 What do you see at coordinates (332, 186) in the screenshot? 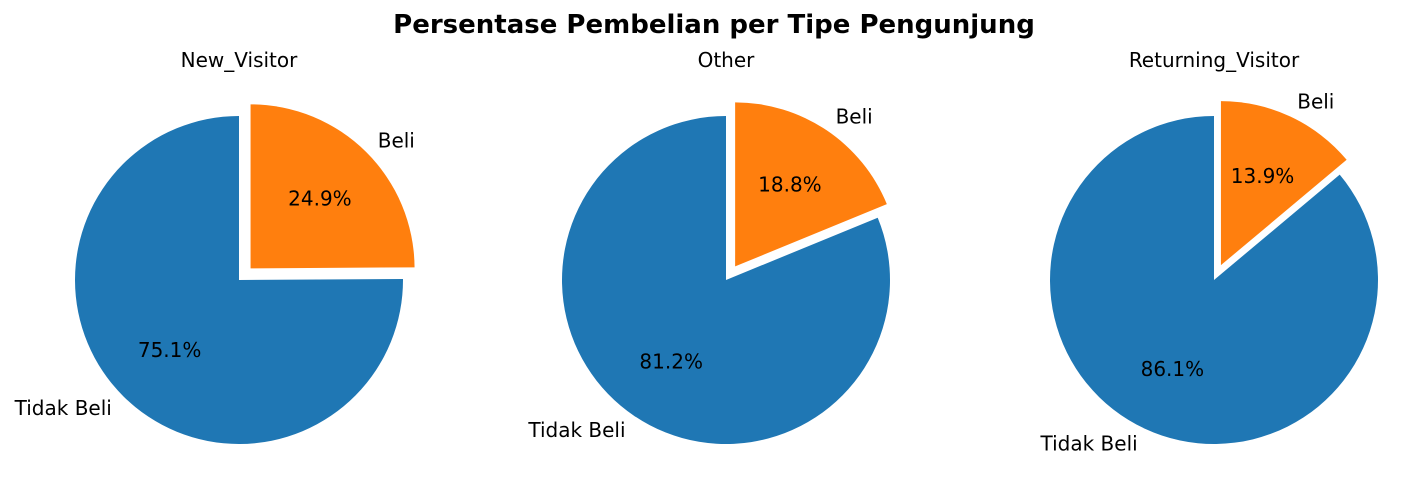
I see `pie-slice-new-visitor-beli` at bounding box center [332, 186].